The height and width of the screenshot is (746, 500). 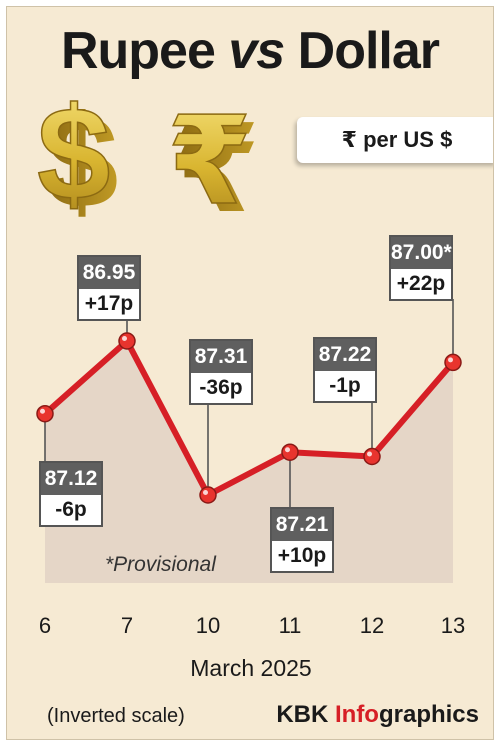 What do you see at coordinates (109, 273) in the screenshot?
I see `data-label-value: 86.95` at bounding box center [109, 273].